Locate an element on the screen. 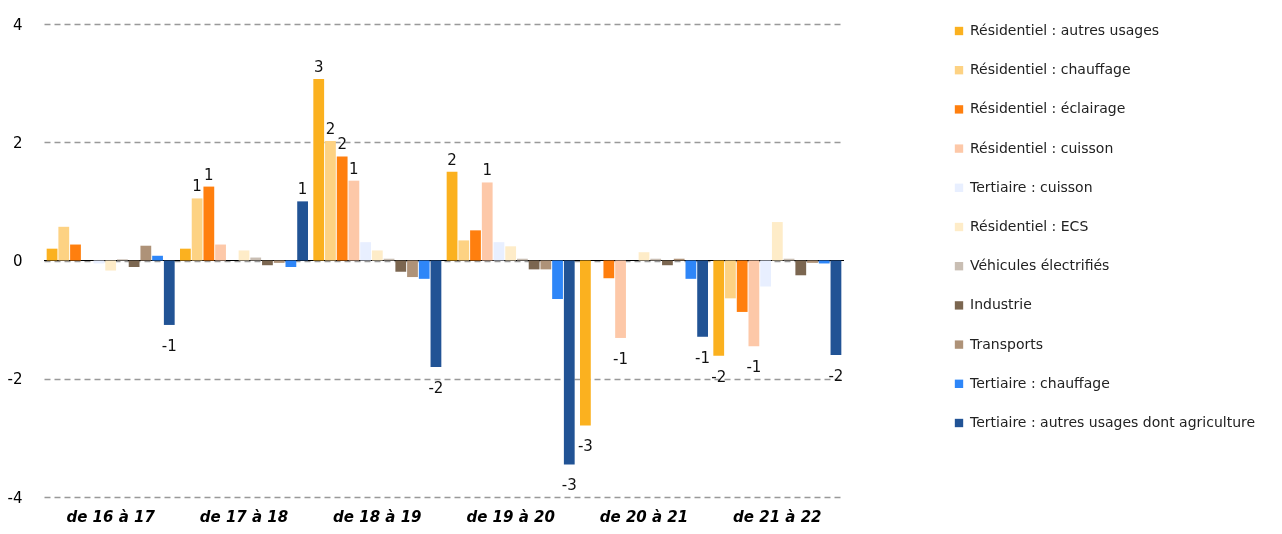 The width and height of the screenshot is (1282, 534). legend-label: Tertiaire : autres usages dont agriculture is located at coordinates (1112, 422).